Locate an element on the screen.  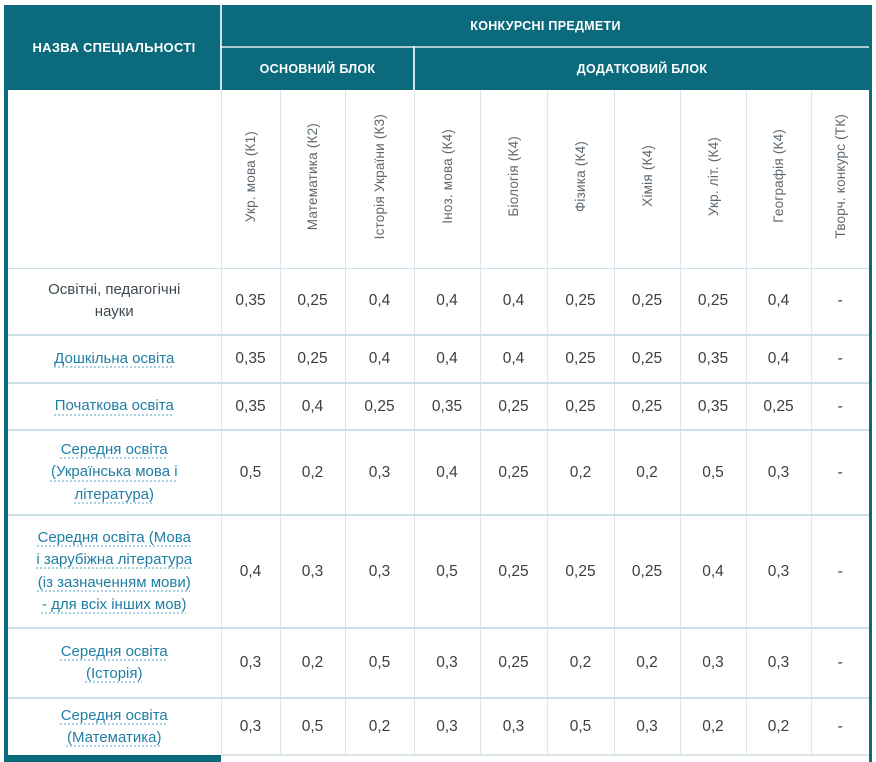
column-header-label: Хімія (К4) is located at coordinates (647, 176).